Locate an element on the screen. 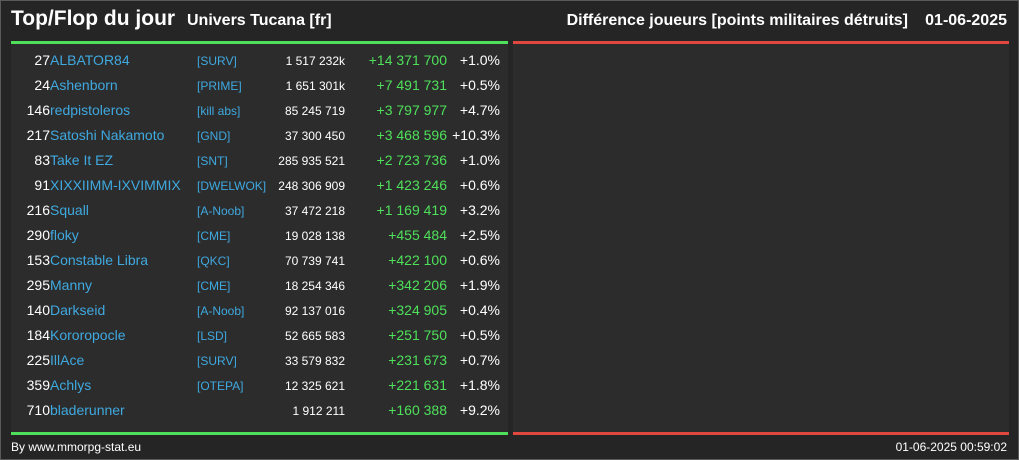 This screenshot has width=1019, height=460. header-date: 01-06-2025 is located at coordinates (966, 20).